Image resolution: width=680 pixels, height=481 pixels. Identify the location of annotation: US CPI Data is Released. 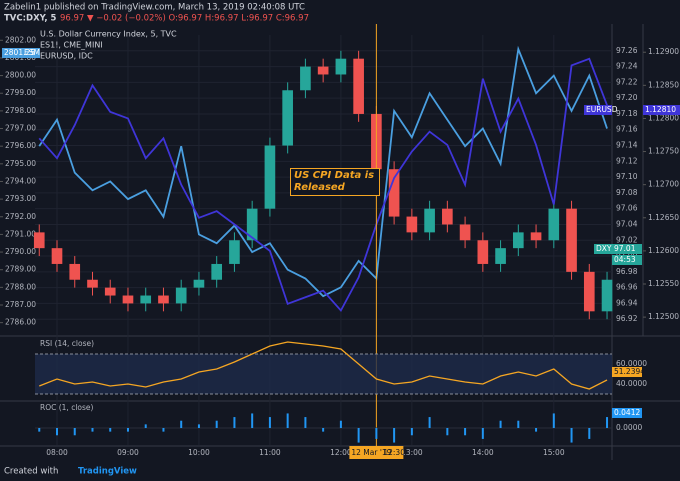
(335, 182).